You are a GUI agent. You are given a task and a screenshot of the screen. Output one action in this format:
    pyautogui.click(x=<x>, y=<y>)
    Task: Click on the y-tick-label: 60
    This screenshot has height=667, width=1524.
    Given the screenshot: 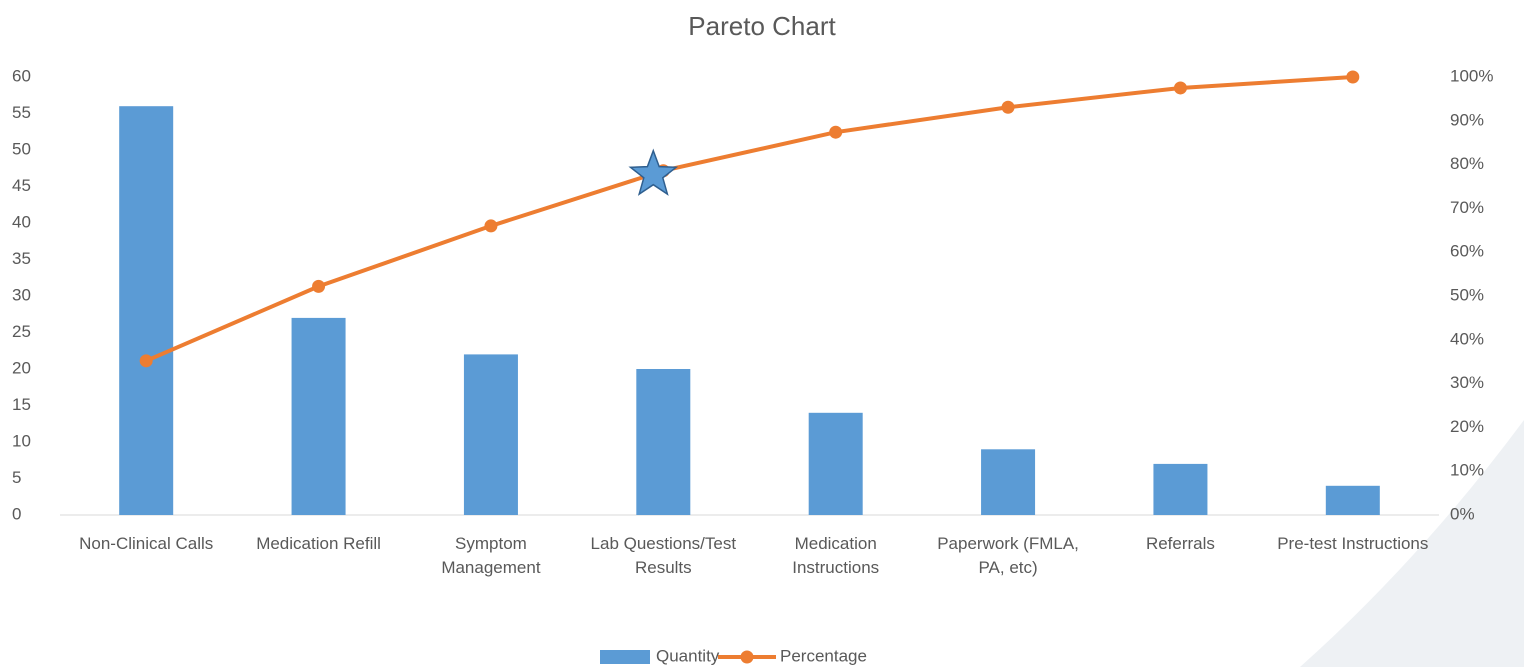 What is the action you would take?
    pyautogui.click(x=21, y=75)
    